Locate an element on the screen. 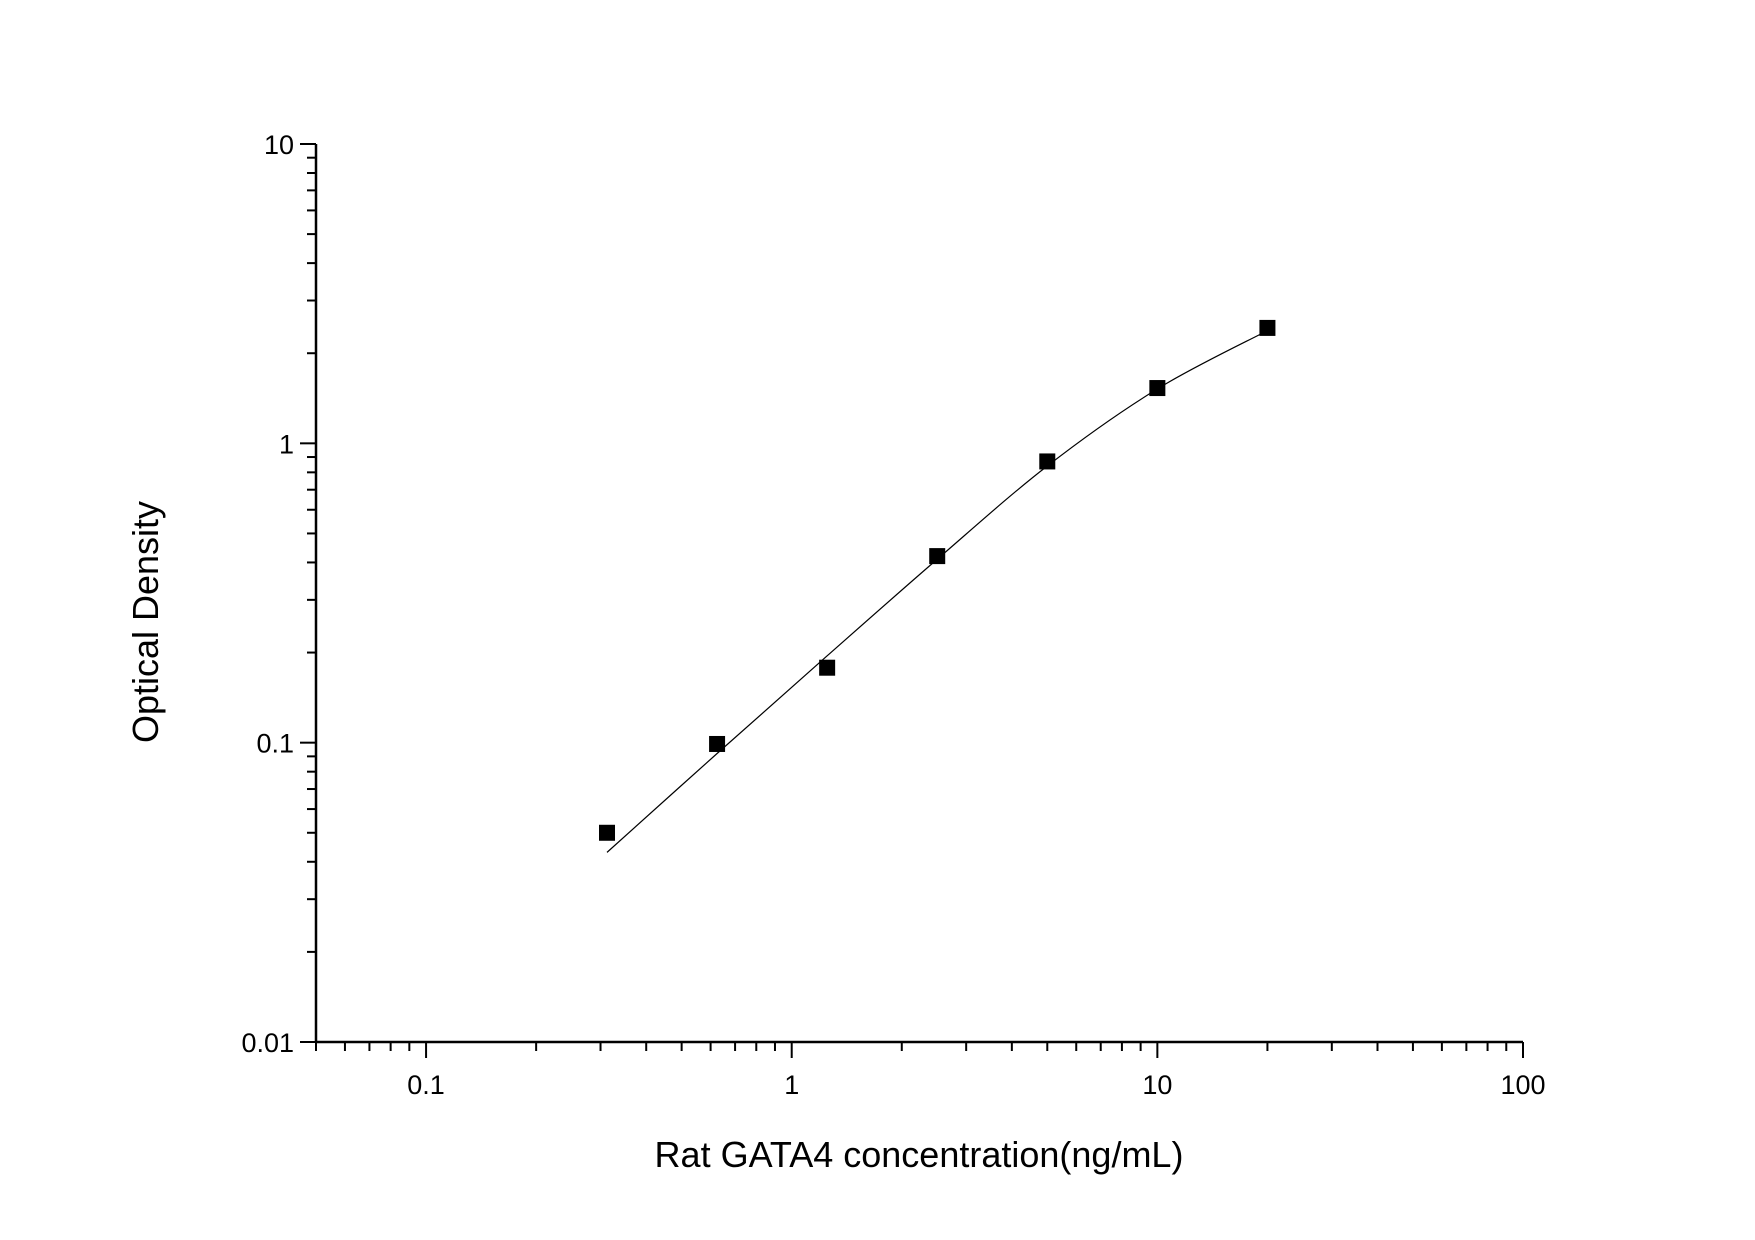 Image resolution: width=1755 pixels, height=1240 pixels. y-tick-label: 10 is located at coordinates (279, 145).